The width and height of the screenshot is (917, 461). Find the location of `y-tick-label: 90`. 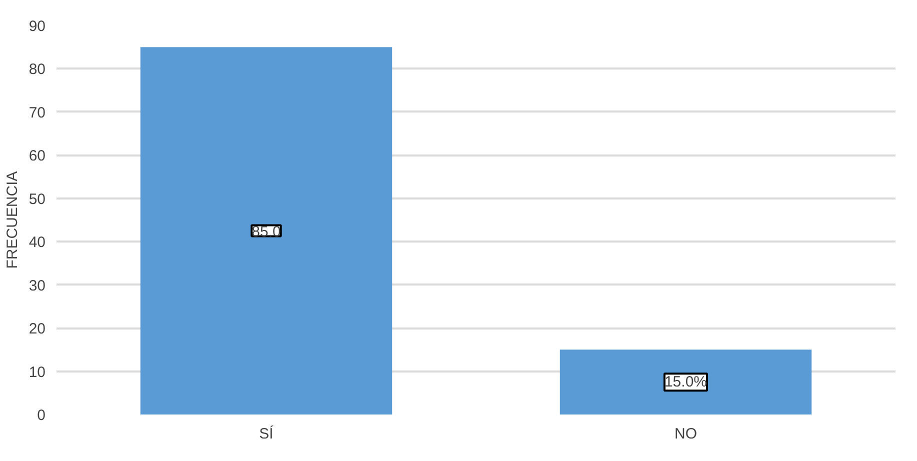

y-tick-label: 90 is located at coordinates (37, 26).